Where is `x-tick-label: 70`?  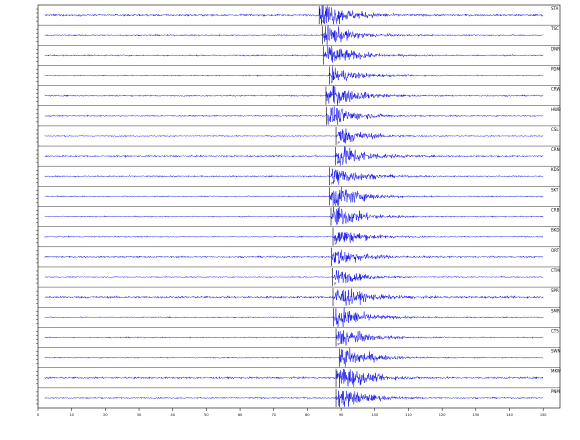 x-tick-label: 70 is located at coordinates (274, 415).